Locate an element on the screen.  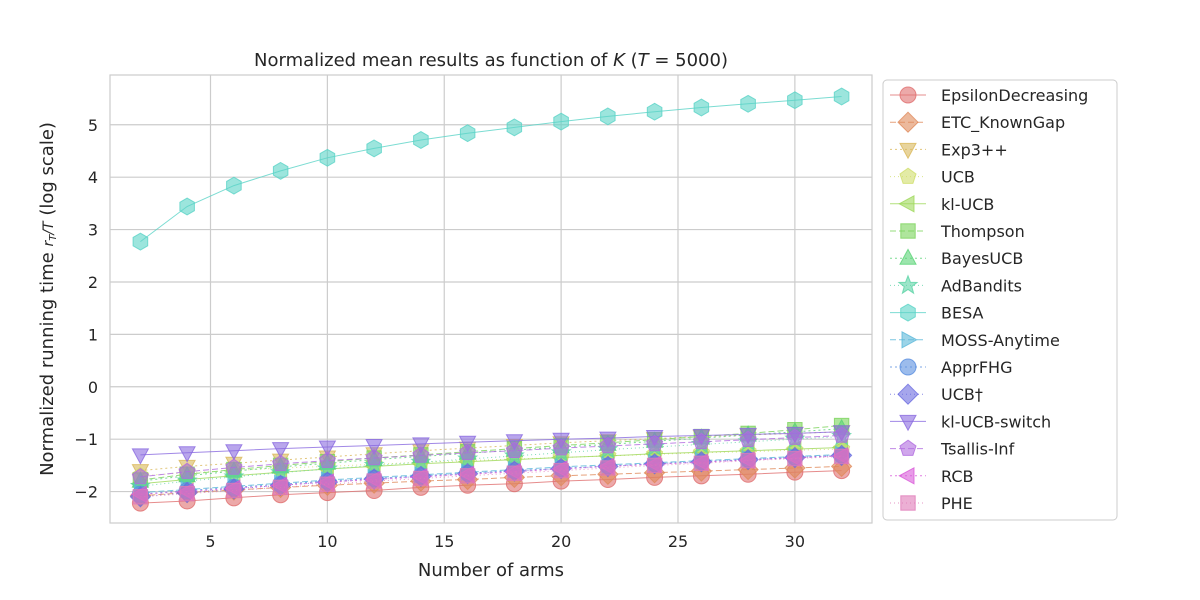
legend-item-adbandits: AdBandits is located at coordinates (956, 284).